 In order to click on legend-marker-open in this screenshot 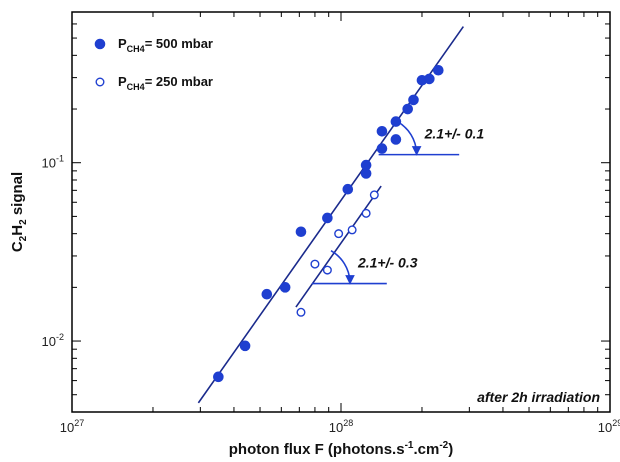, I will do `click(100, 82)`.